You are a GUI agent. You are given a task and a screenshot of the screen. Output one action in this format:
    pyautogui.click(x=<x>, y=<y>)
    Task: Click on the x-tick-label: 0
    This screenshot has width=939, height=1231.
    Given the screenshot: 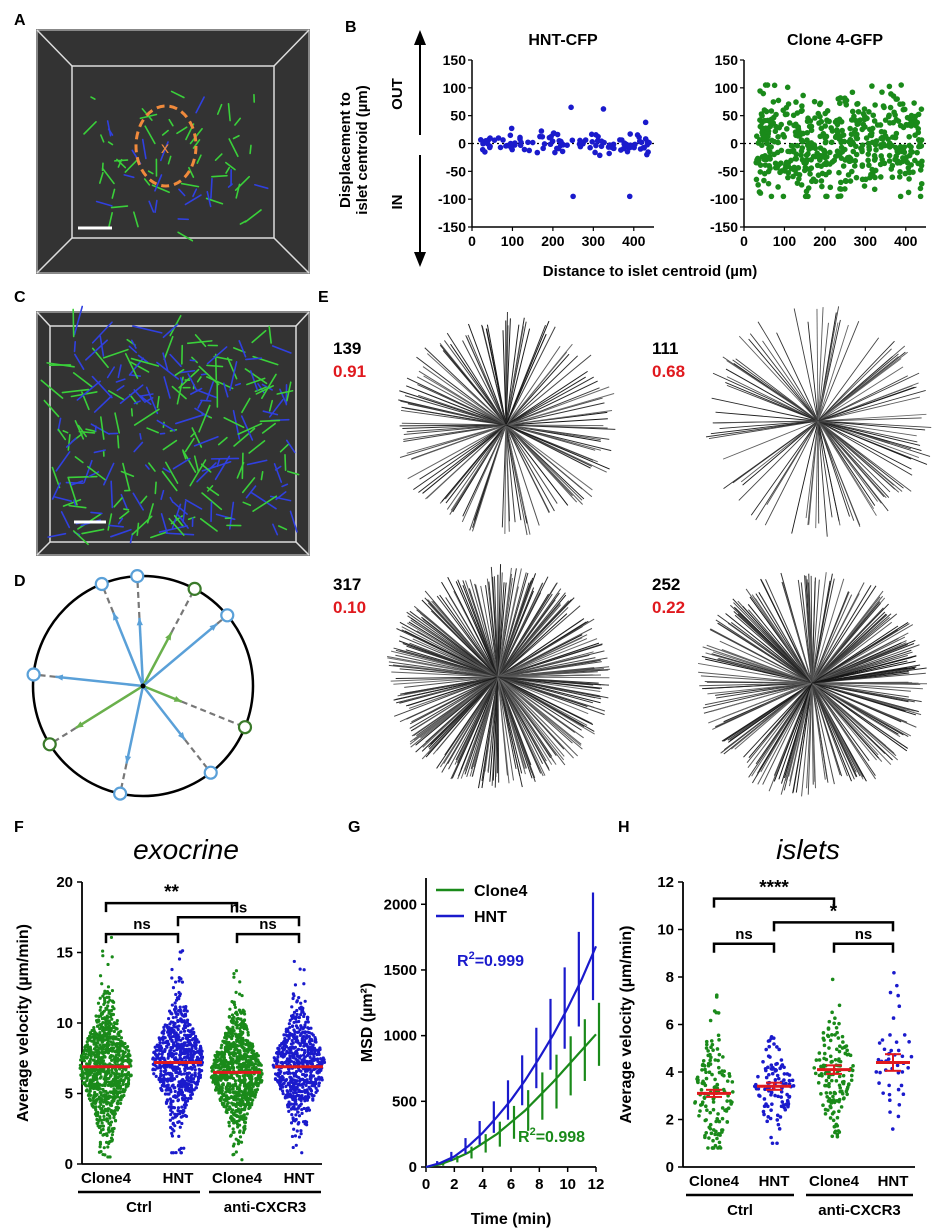 What is the action you would take?
    pyautogui.click(x=744, y=241)
    